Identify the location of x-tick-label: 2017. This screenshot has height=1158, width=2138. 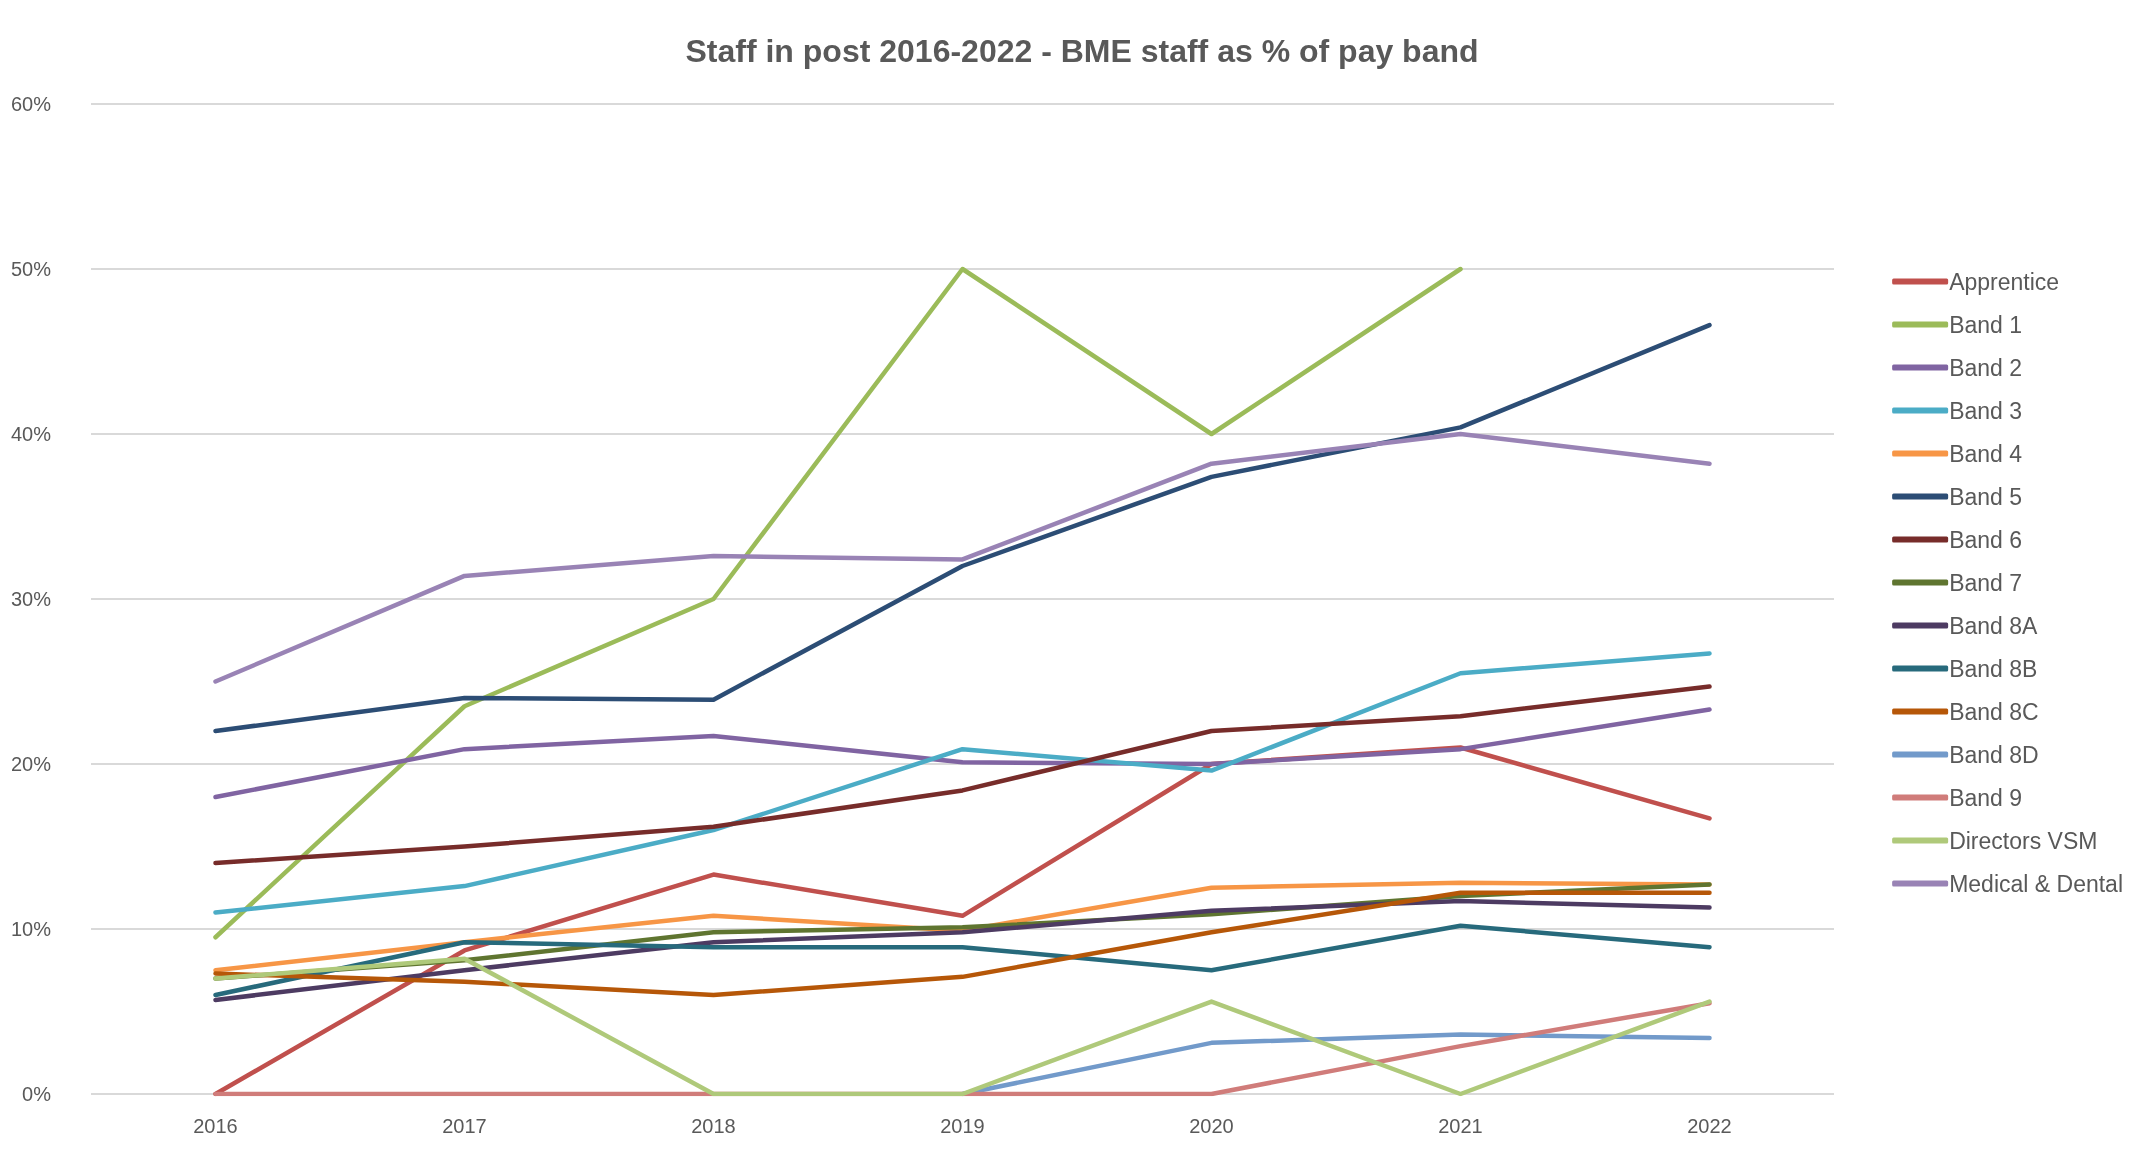
(464, 1126).